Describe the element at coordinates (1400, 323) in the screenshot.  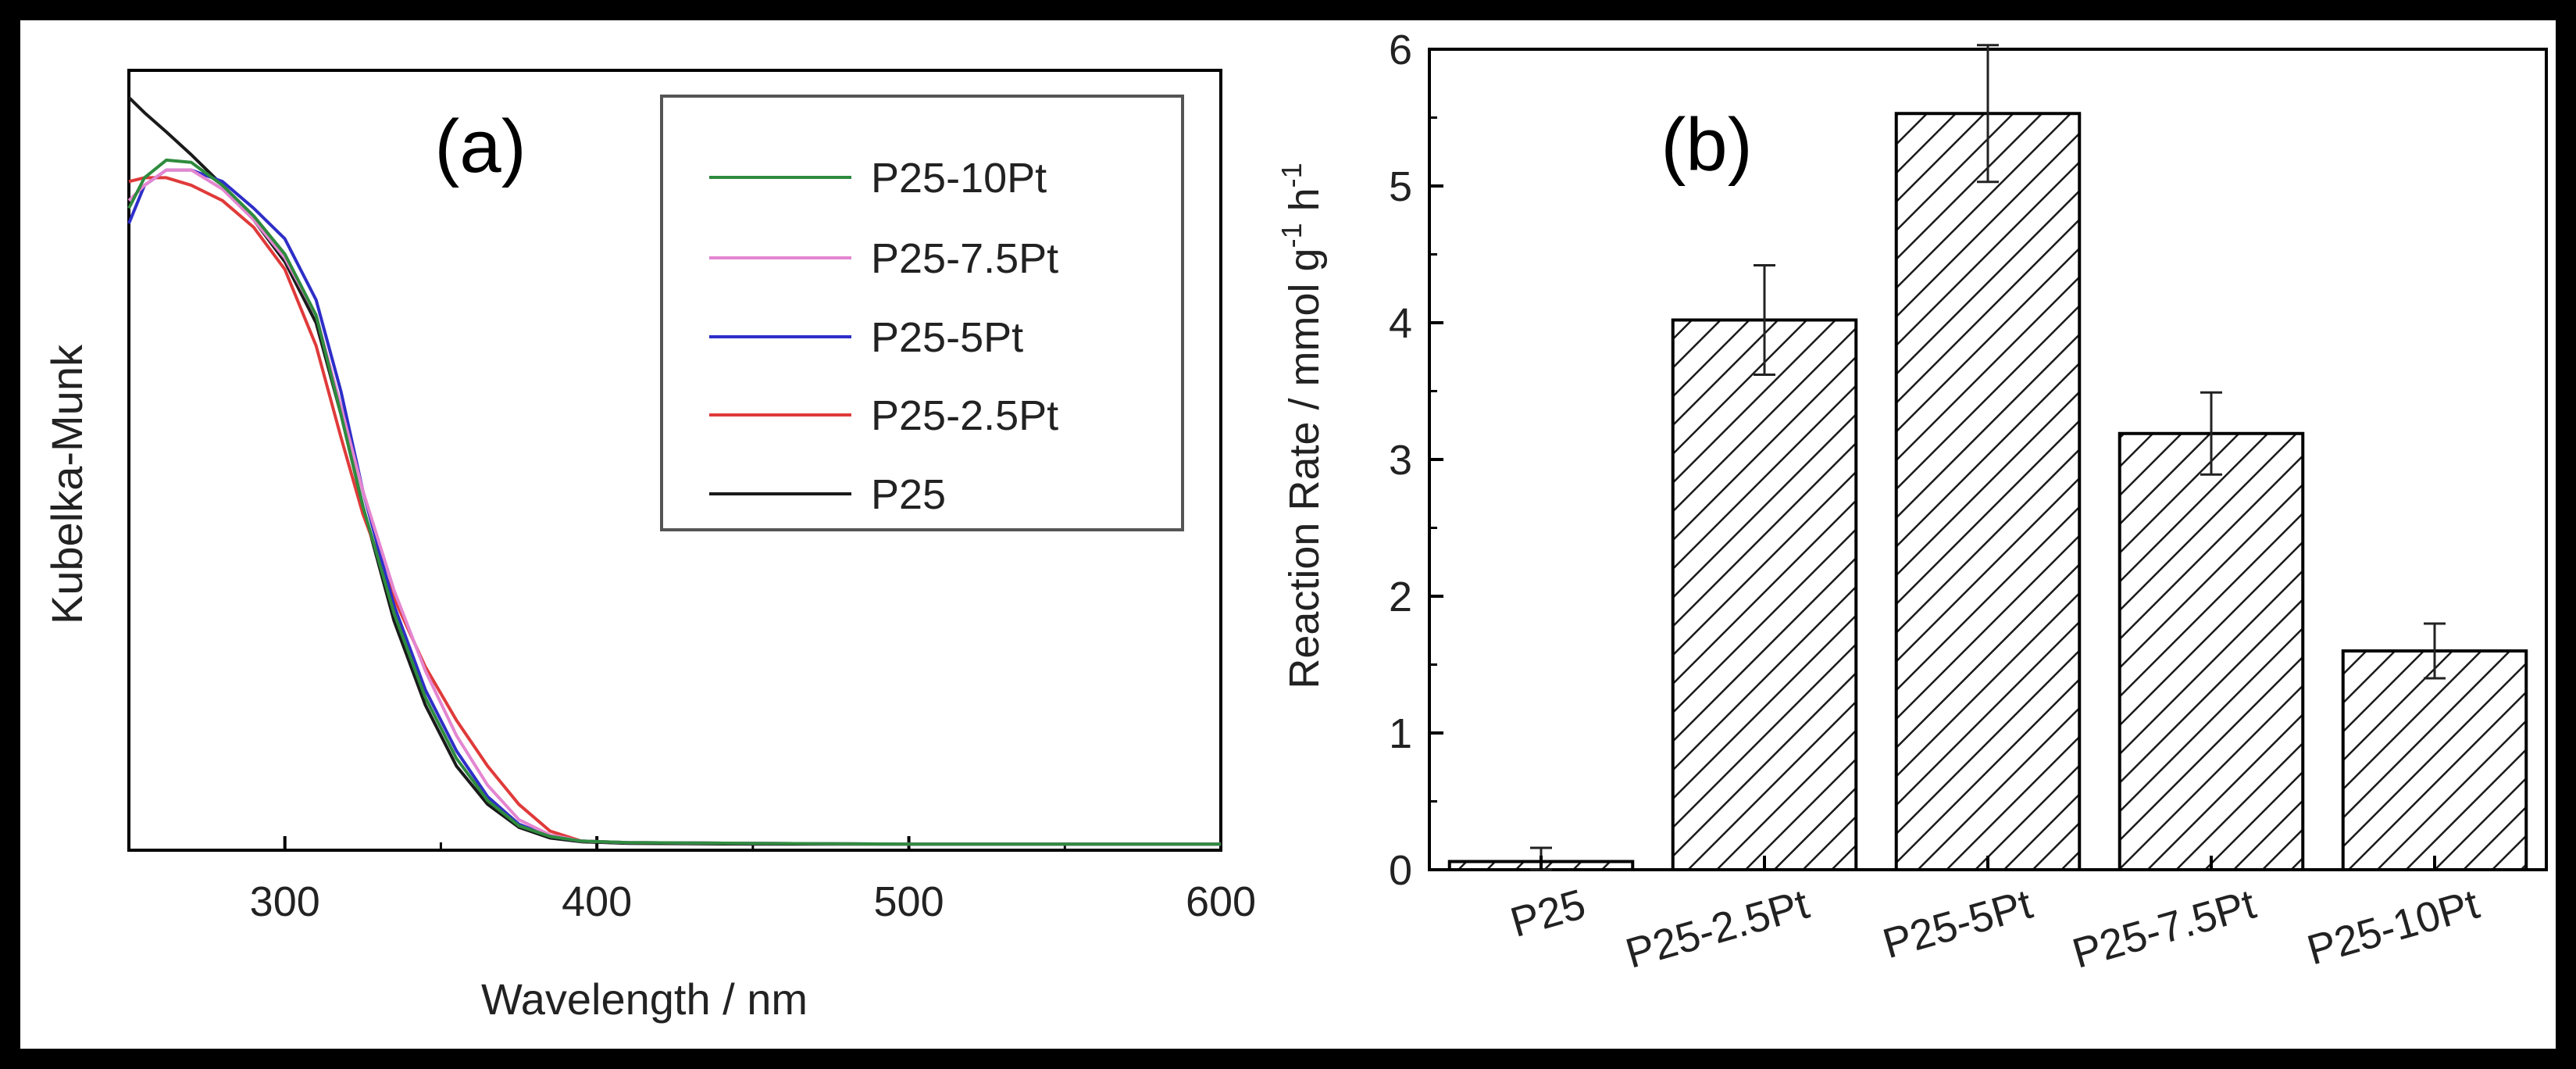
I see `panel-b-y-tick-label-4: 4` at that location.